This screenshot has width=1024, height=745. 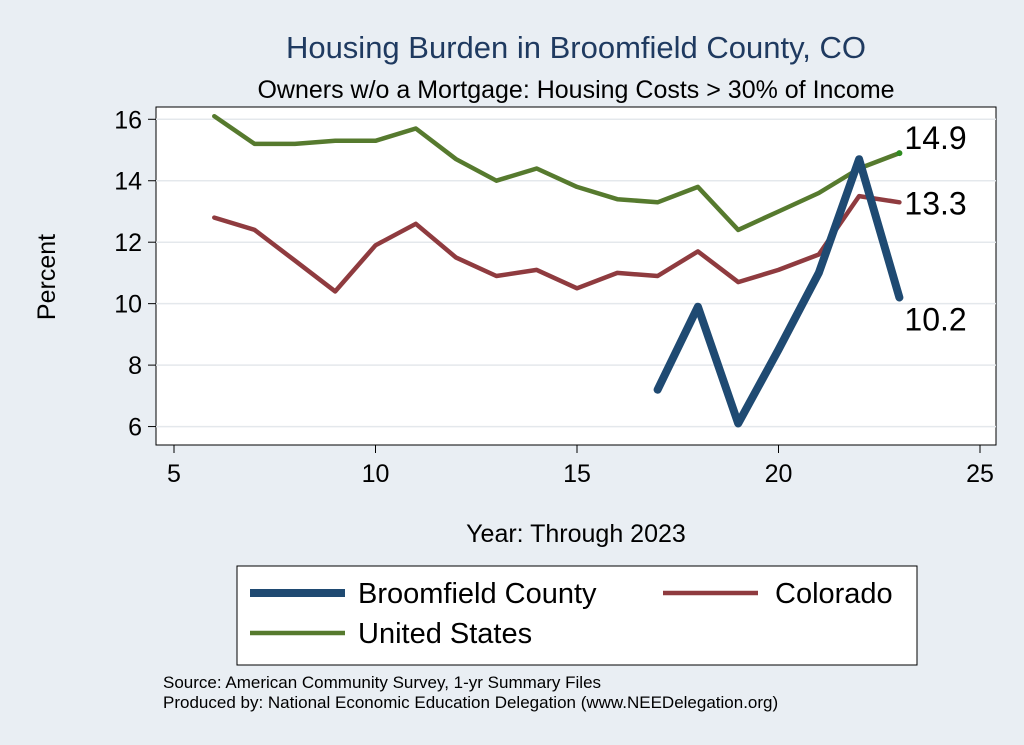 I want to click on end-label-united-states: 14.9, so click(x=935, y=138).